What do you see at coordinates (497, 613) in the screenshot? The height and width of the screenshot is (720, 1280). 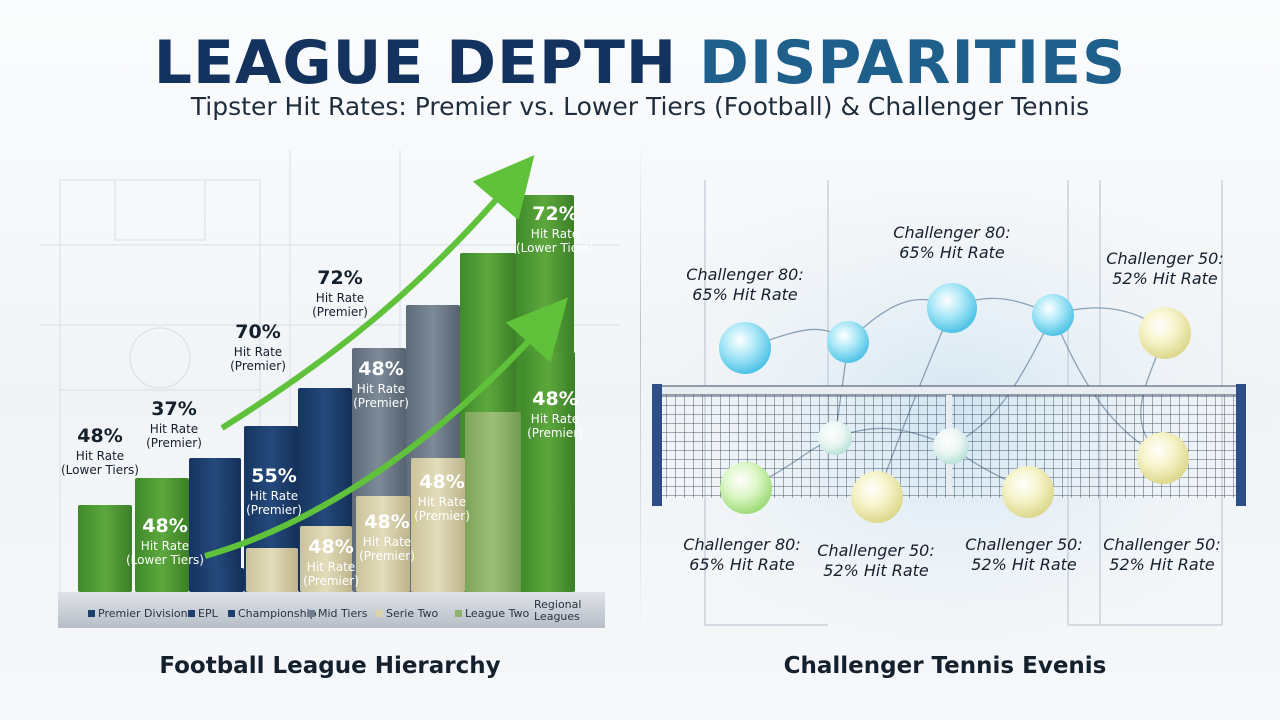 I see `legend-label: League Two` at bounding box center [497, 613].